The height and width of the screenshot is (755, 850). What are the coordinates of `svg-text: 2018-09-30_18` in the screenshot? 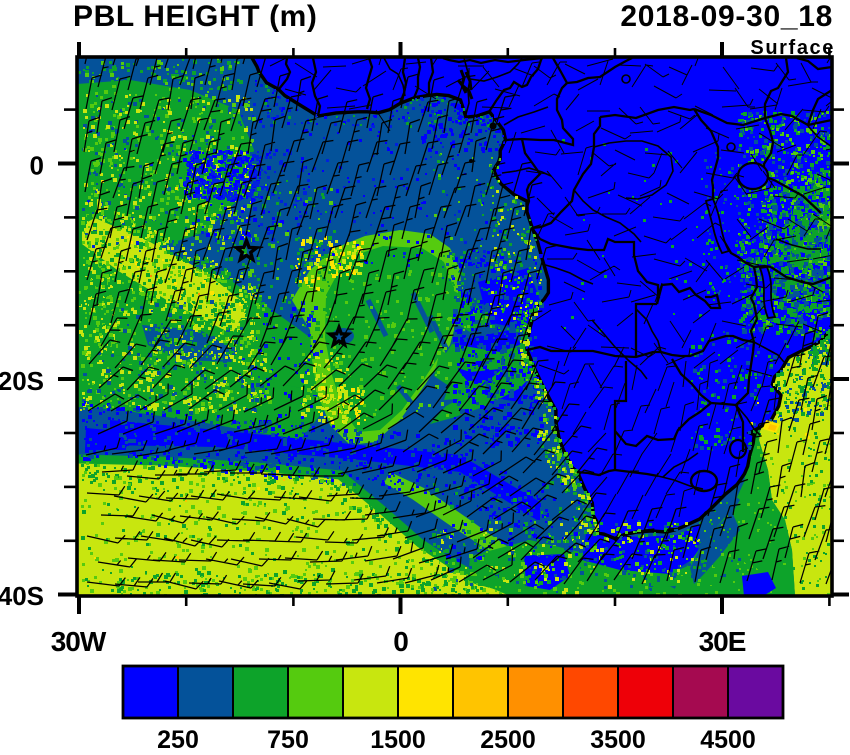 It's located at (726, 16).